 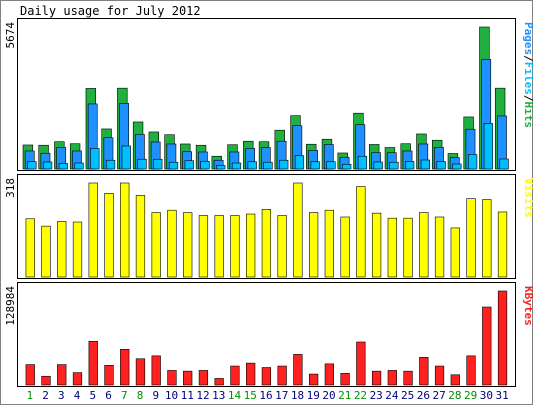 I want to click on day-label-23: 23, so click(x=376, y=395).